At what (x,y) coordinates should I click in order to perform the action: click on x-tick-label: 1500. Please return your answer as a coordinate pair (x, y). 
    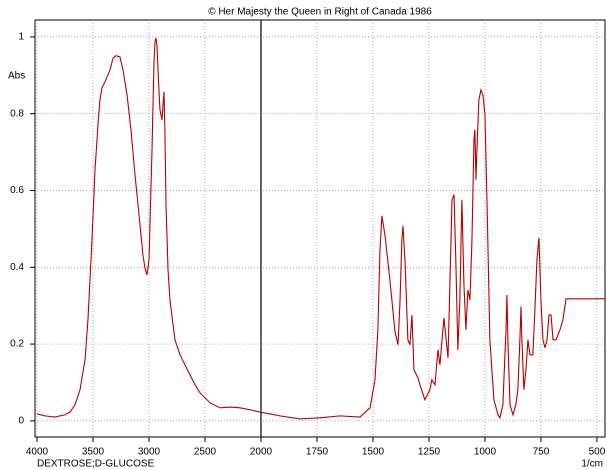
    Looking at the image, I should click on (373, 452).